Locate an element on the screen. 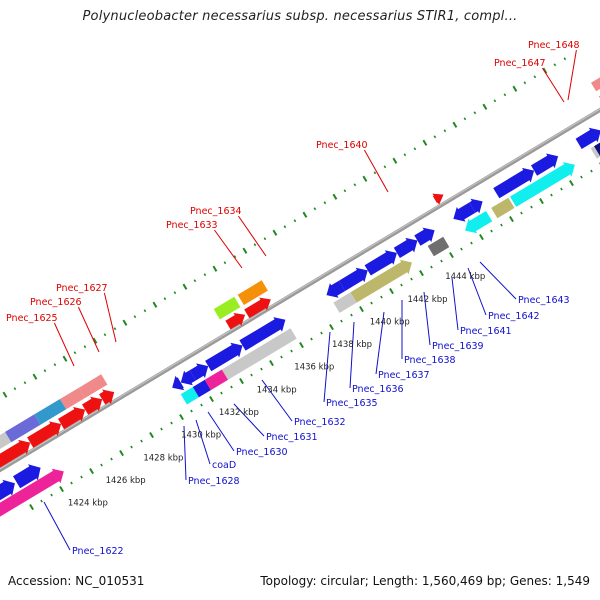 Image resolution: width=600 pixels, height=600 pixels. gene-label-top: Pnec_1626 is located at coordinates (56, 302).